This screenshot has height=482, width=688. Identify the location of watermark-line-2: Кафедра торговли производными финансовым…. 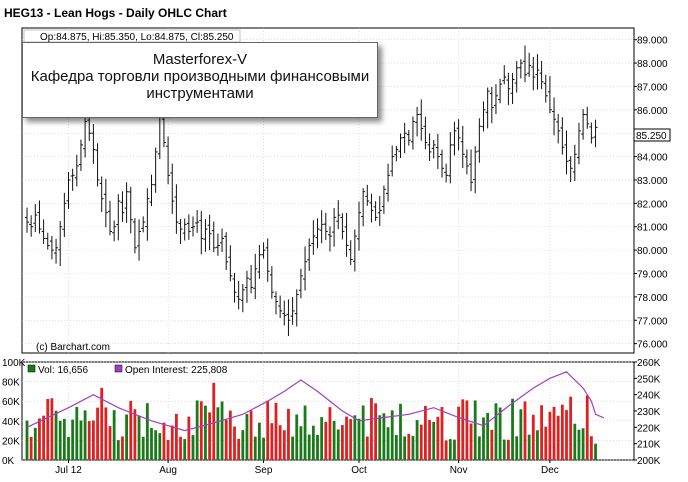
(200, 76).